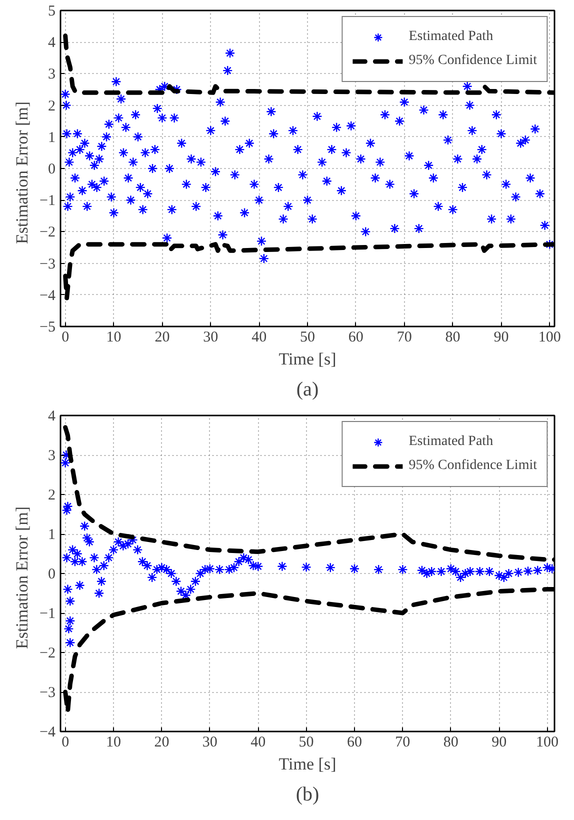 This screenshot has height=820, width=574. What do you see at coordinates (308, 795) in the screenshot?
I see `text: (b)` at bounding box center [308, 795].